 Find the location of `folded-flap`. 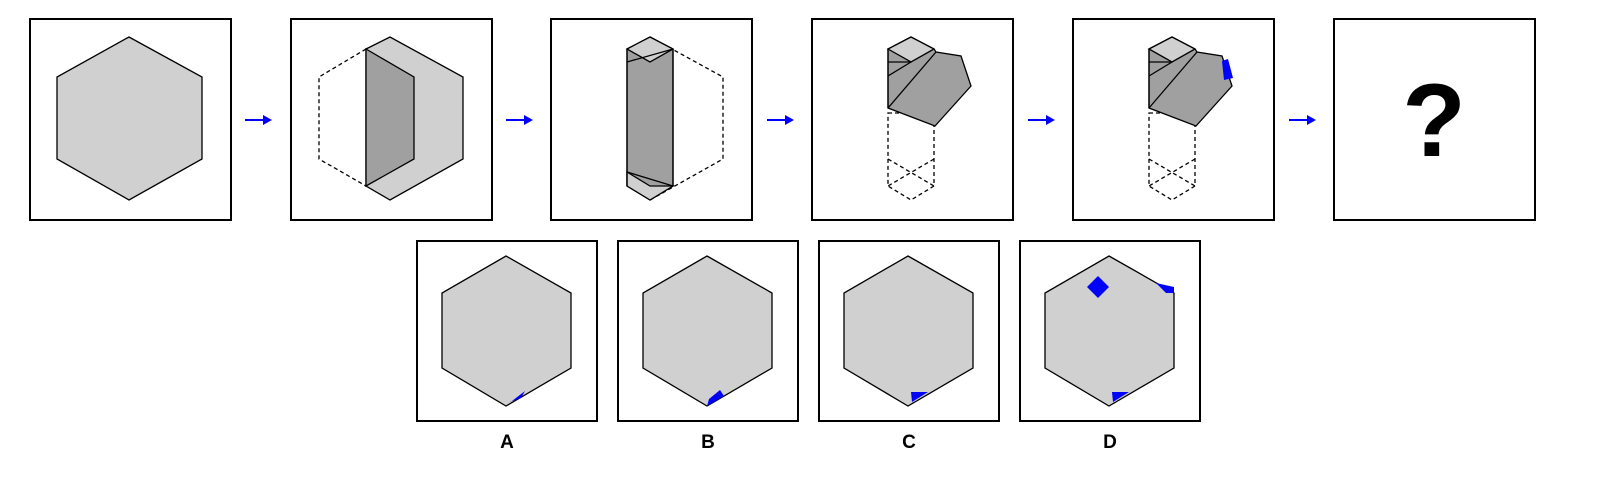

folded-flap is located at coordinates (390, 117).